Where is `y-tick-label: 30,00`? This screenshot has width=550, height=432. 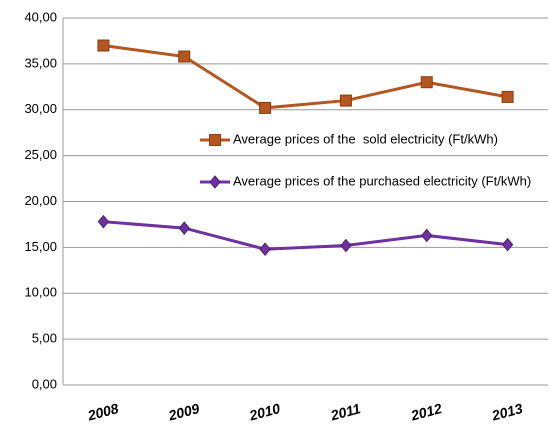 y-tick-label: 30,00 is located at coordinates (40, 108).